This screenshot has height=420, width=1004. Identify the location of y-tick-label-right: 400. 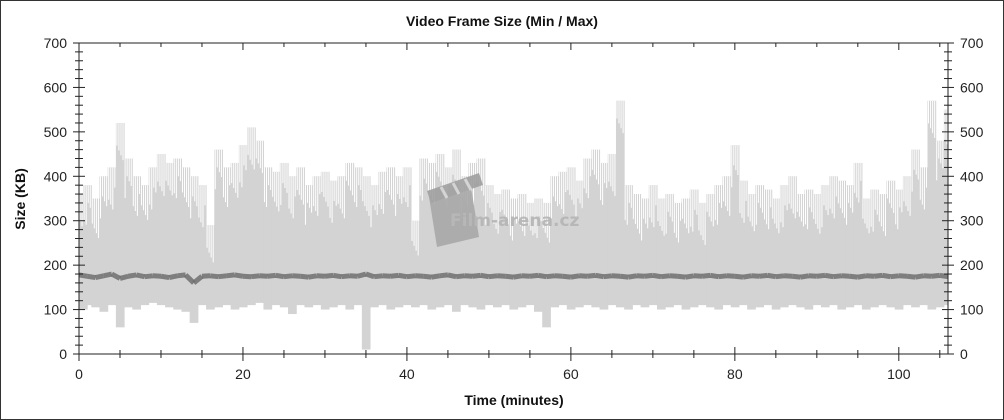
(972, 176).